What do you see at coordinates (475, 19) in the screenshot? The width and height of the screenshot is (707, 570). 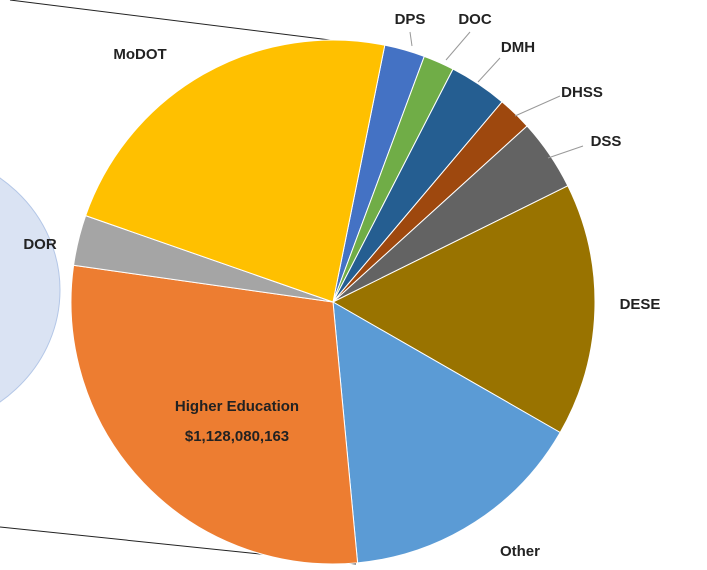 I see `slice-label: DOC` at bounding box center [475, 19].